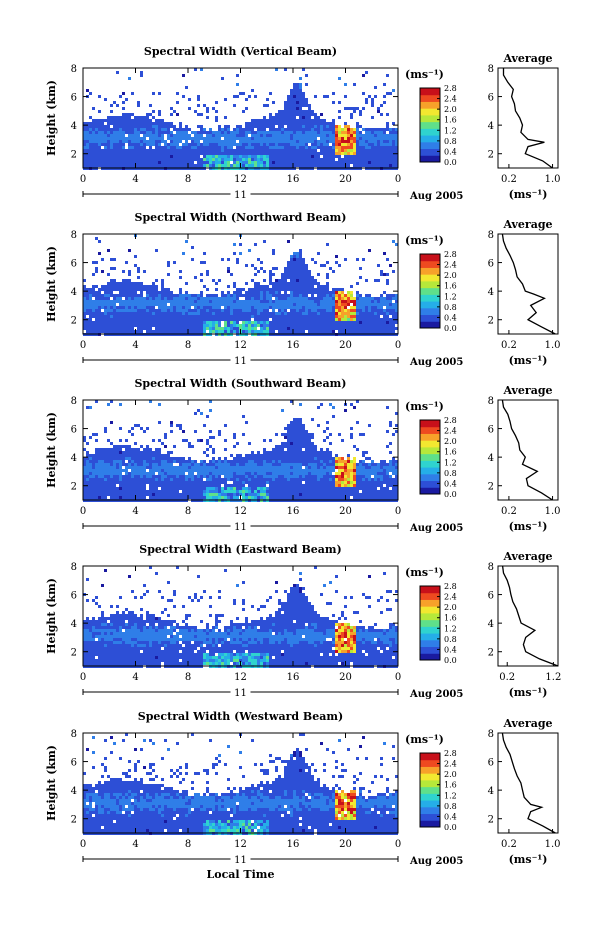 The image size is (614, 933). Describe the element at coordinates (450, 317) in the screenshot. I see `colorbar-tick-label: 0.4` at that location.